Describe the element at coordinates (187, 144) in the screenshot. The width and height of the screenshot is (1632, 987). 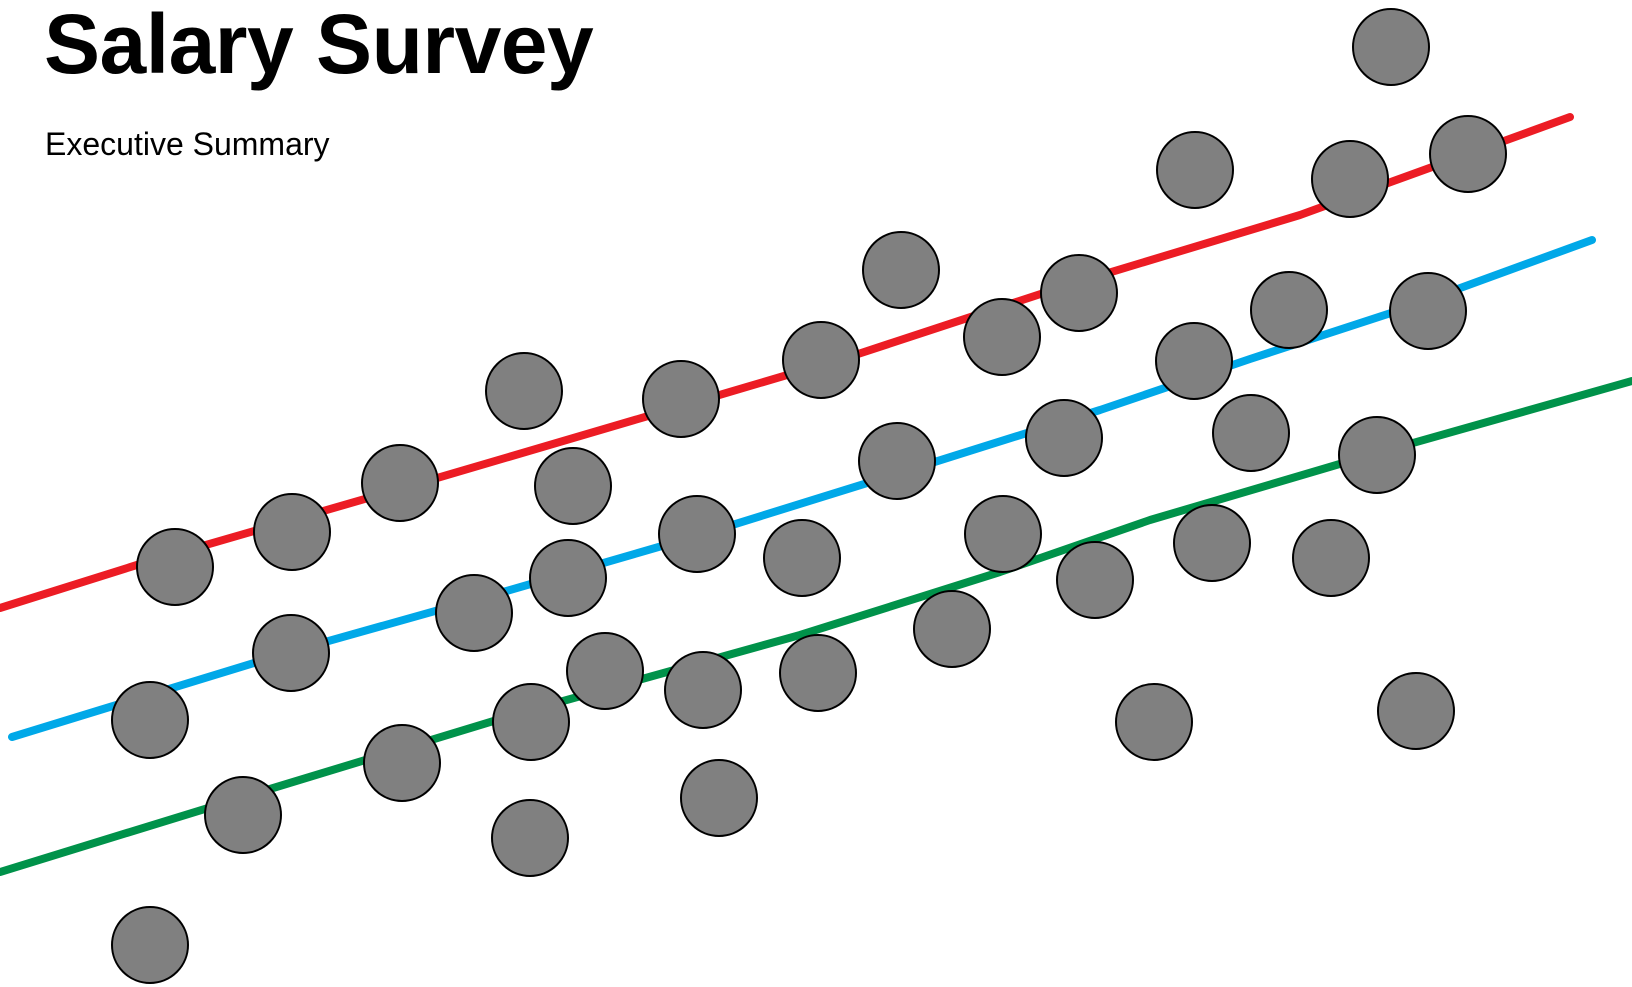
I see `page-subtitle: Executive Summary` at that location.